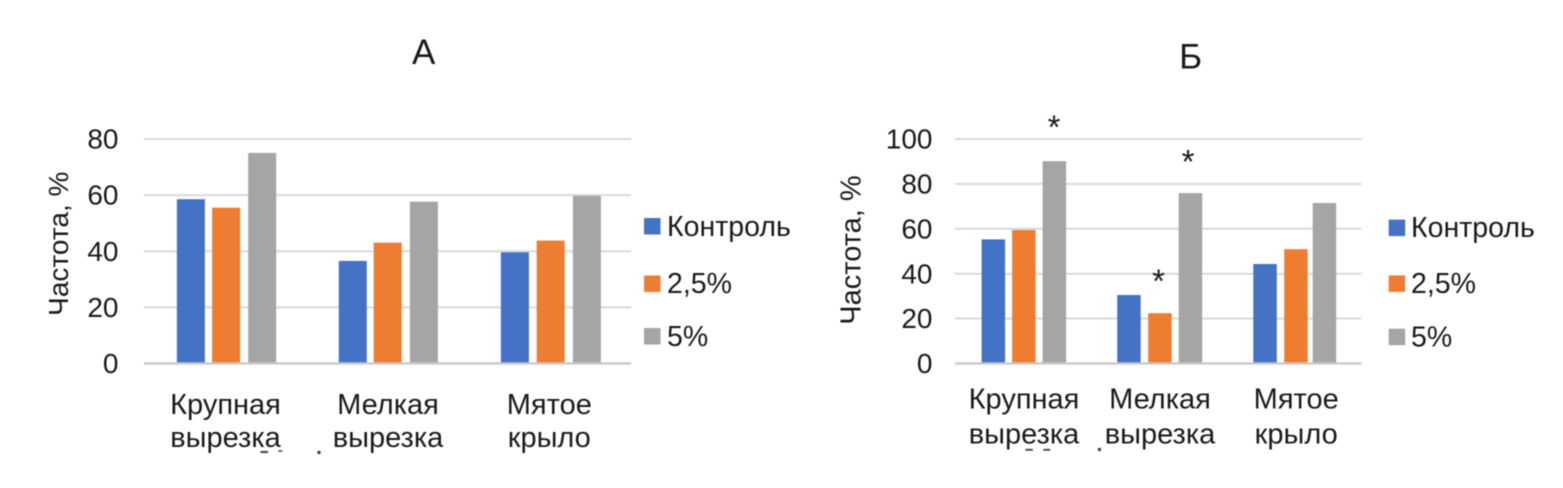 The image size is (1563, 488). I want to click on svg-text: 100, so click(909, 139).